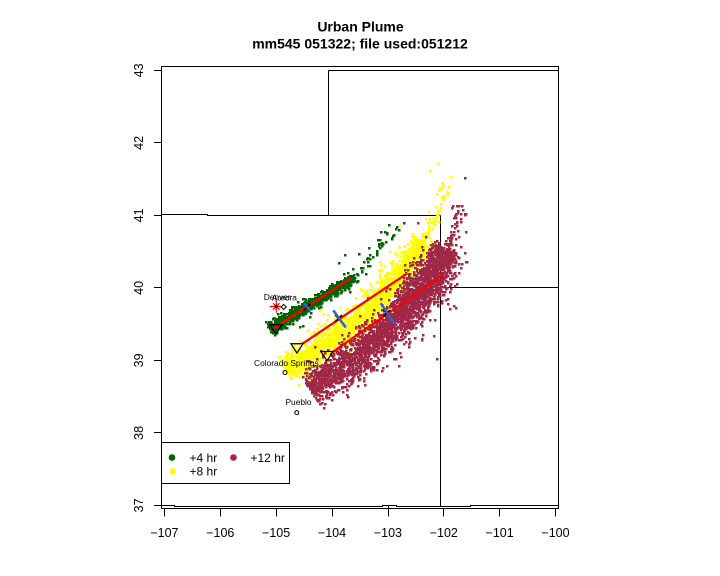 Image resolution: width=720 pixels, height=576 pixels. Describe the element at coordinates (286, 363) in the screenshot. I see `svg-text: Colorado Springs` at that location.